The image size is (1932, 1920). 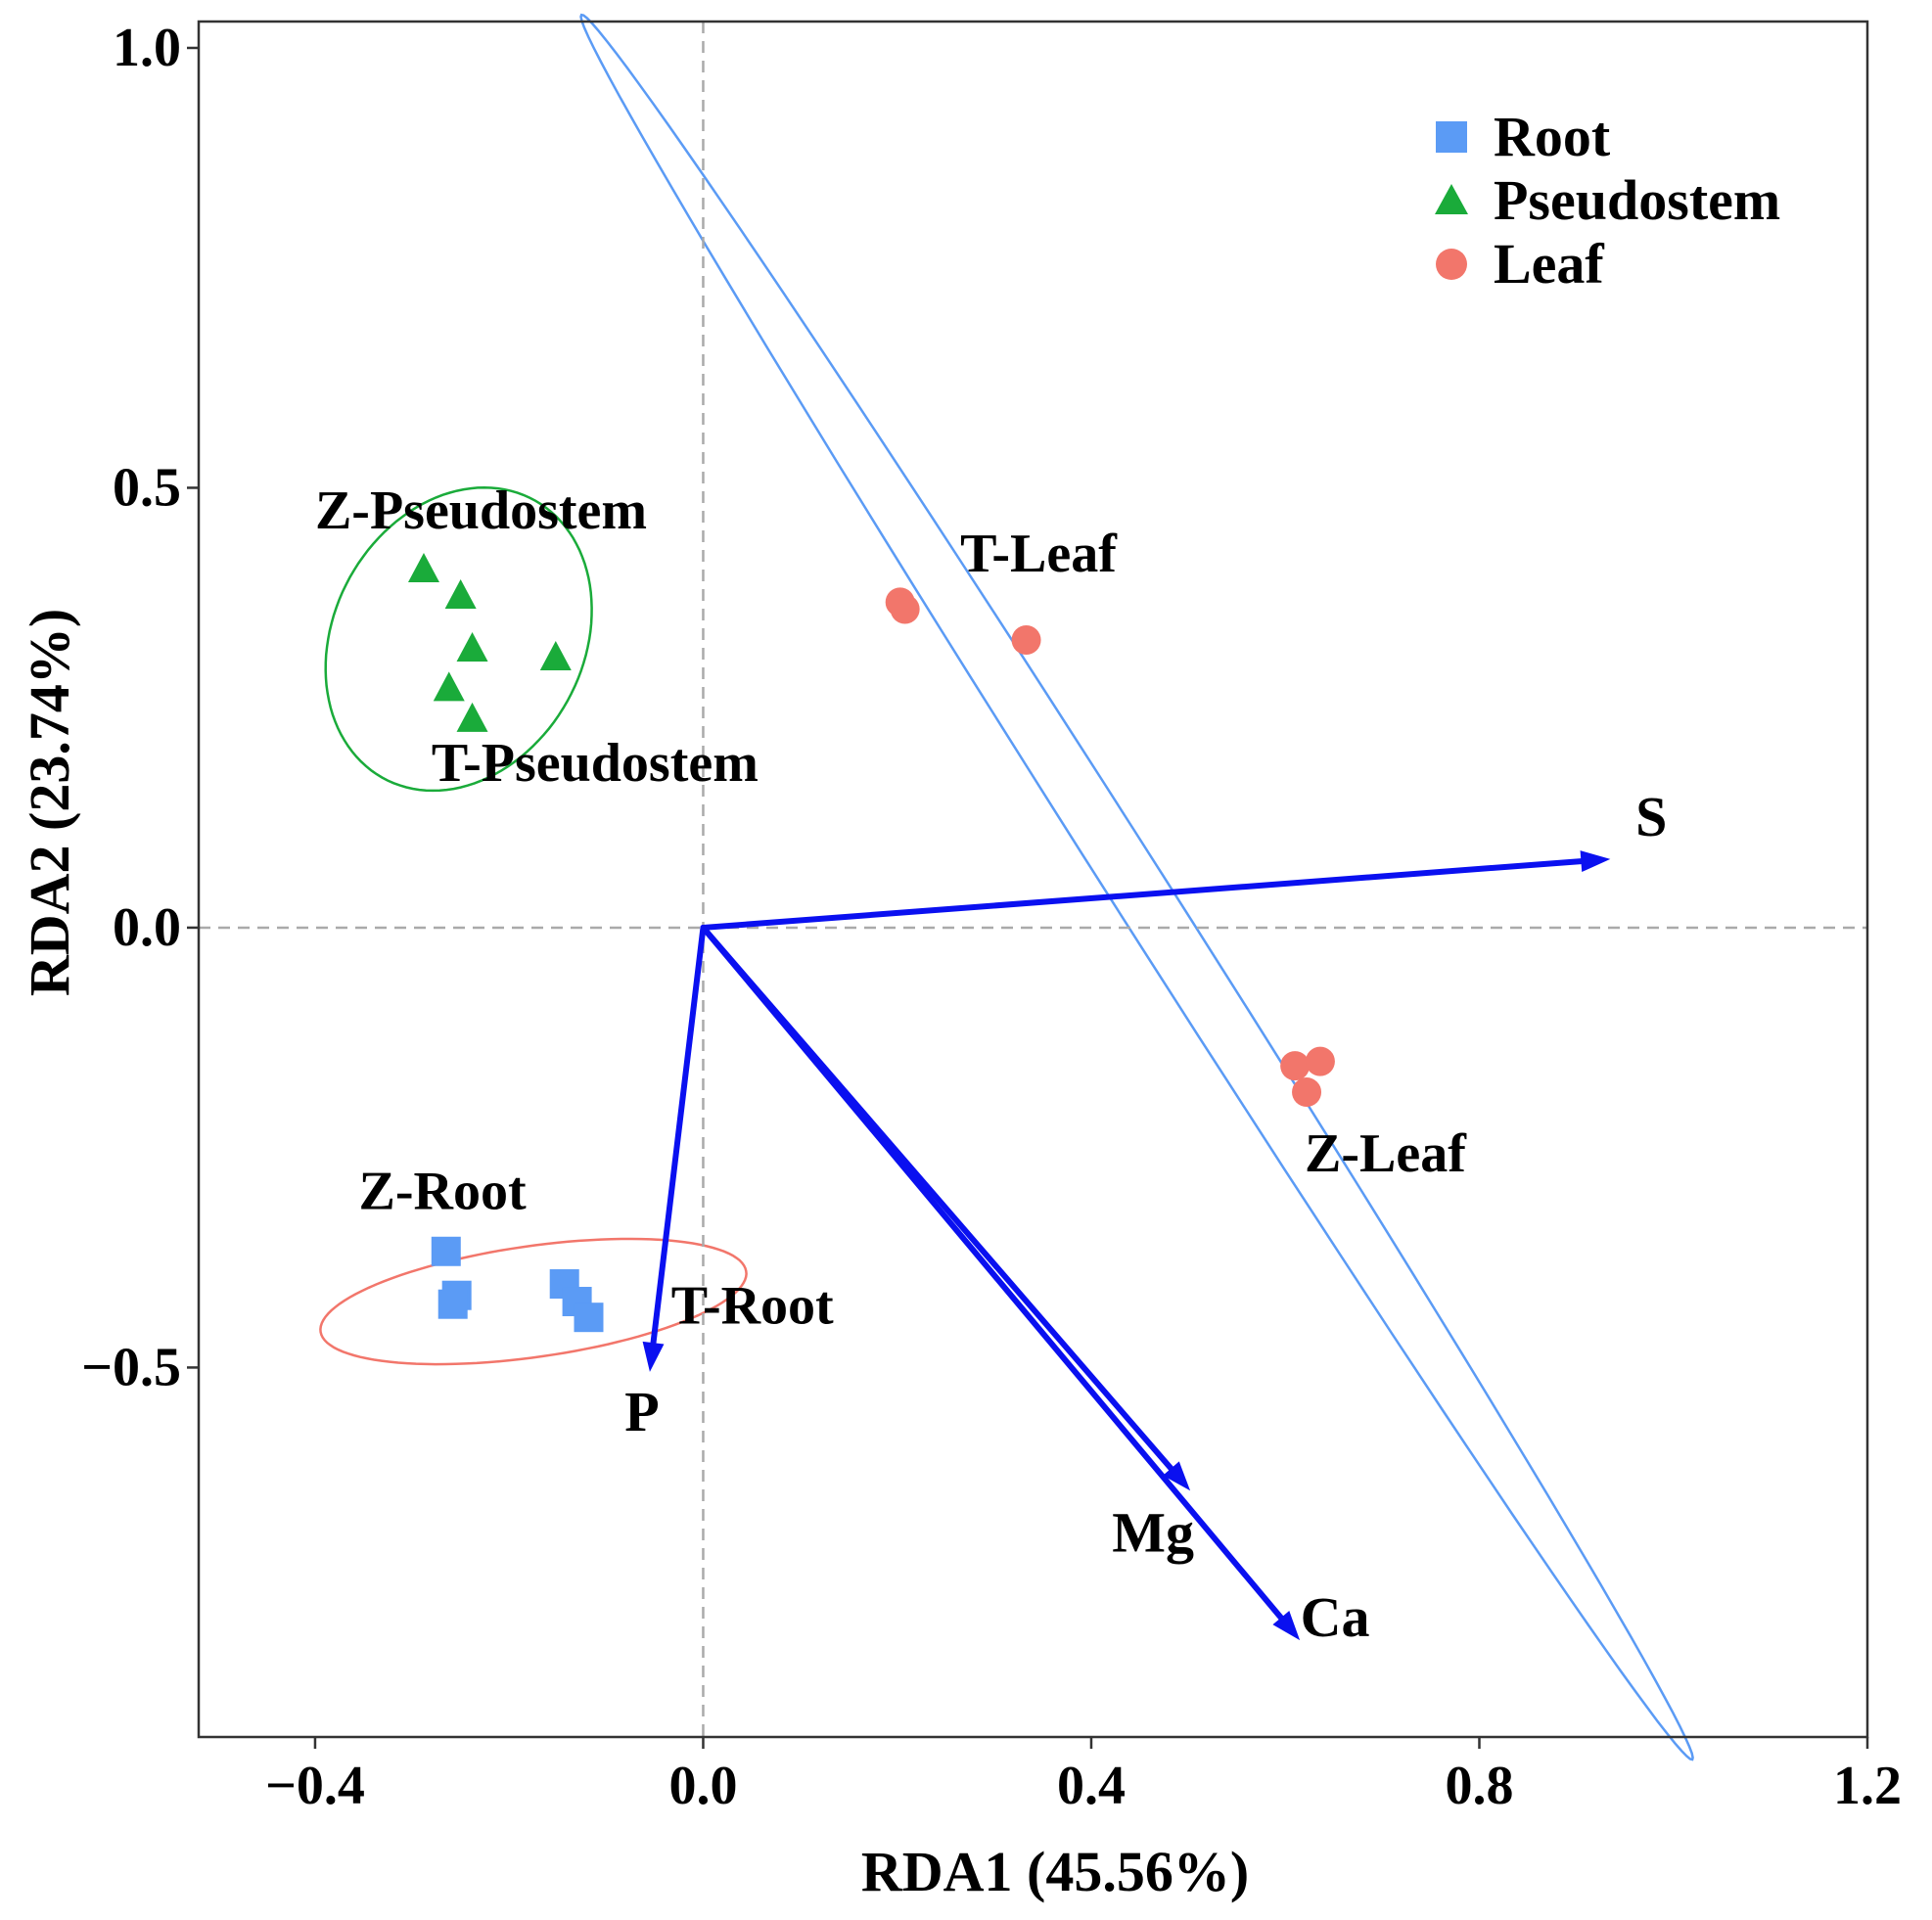 What do you see at coordinates (147, 928) in the screenshot?
I see `y-tick-label: 0.0` at bounding box center [147, 928].